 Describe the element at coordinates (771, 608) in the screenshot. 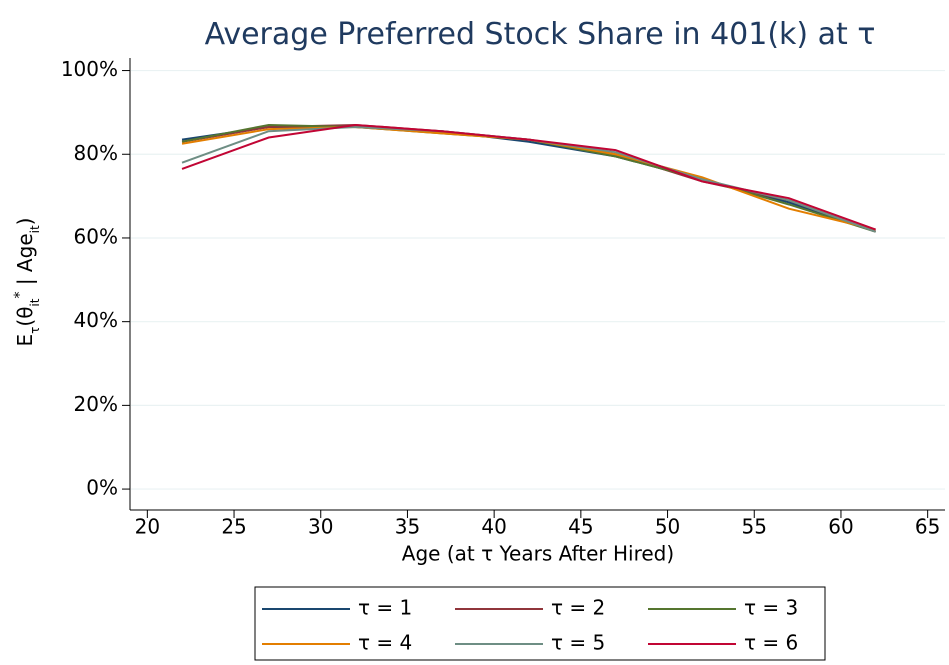

I see `legend-label: τ = 3` at that location.